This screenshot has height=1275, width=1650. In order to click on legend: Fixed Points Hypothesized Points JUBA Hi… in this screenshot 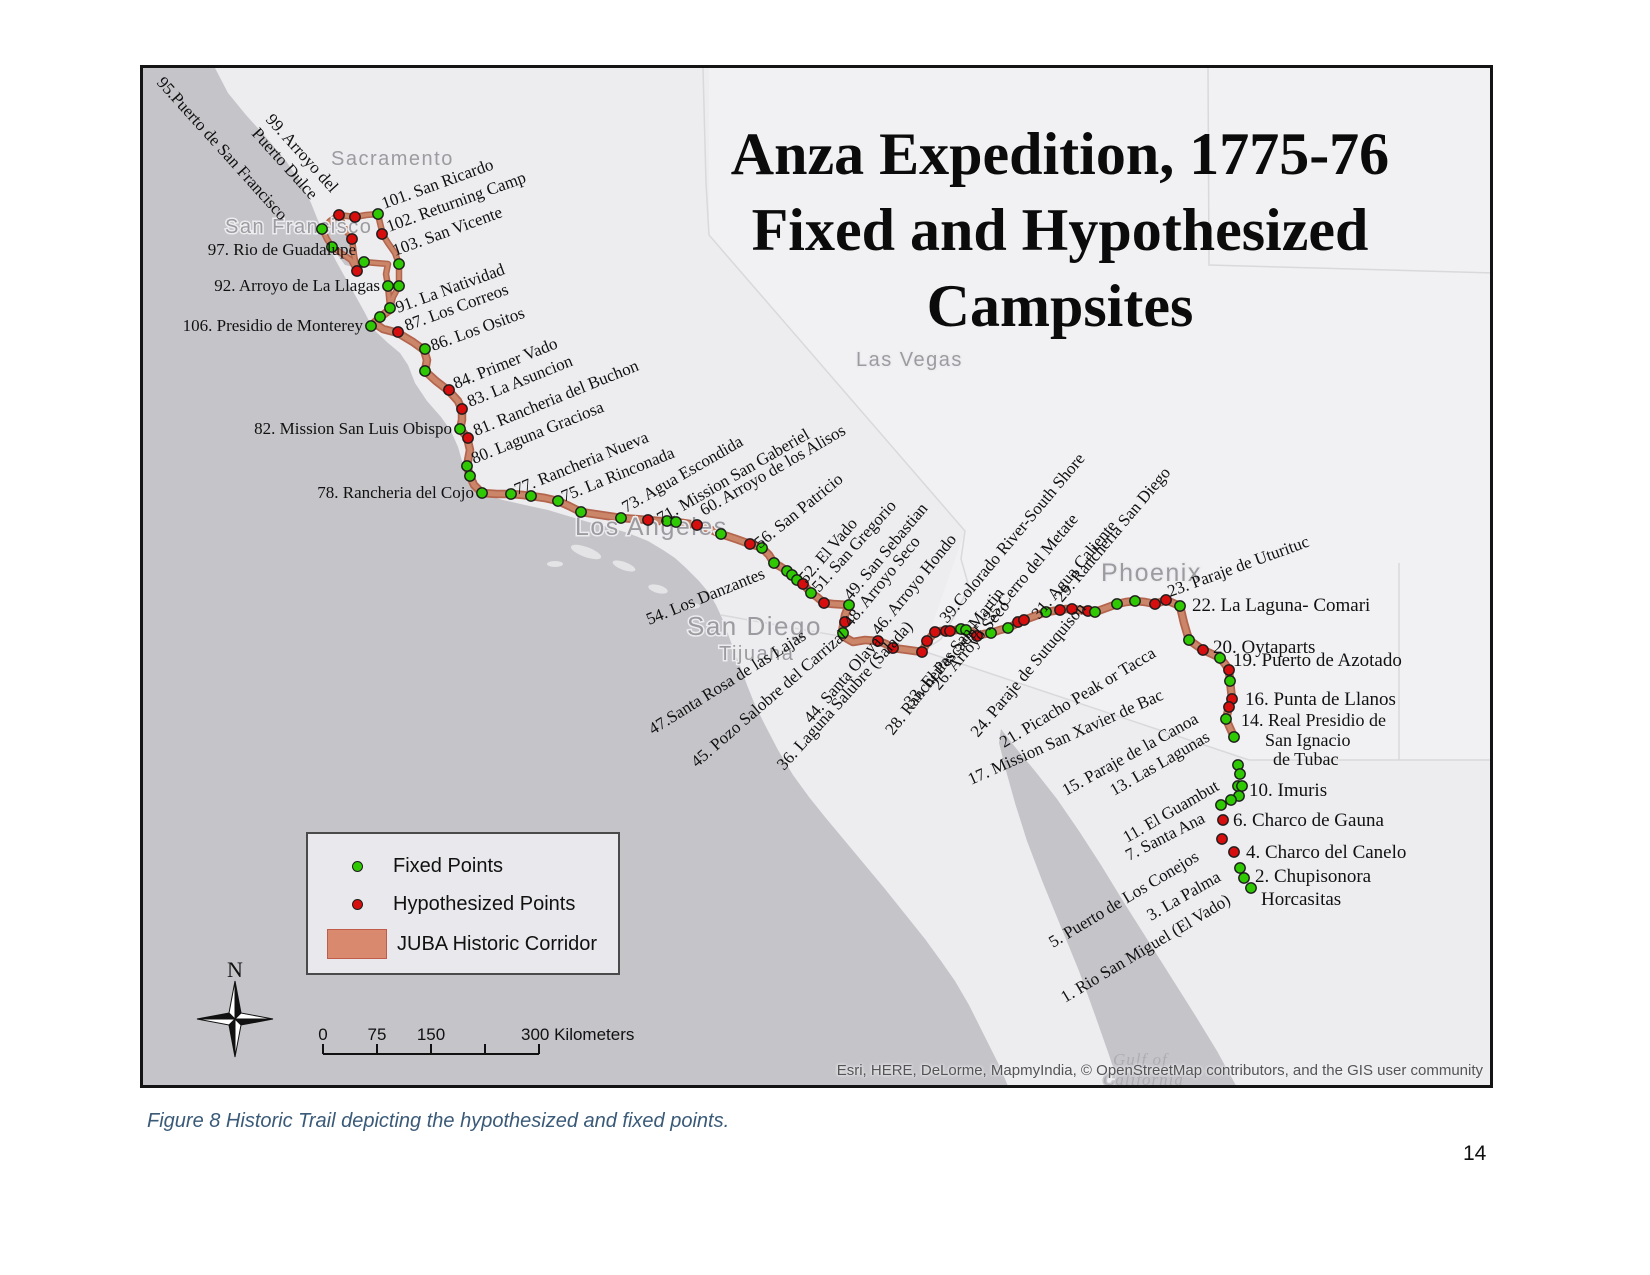, I will do `click(463, 903)`.